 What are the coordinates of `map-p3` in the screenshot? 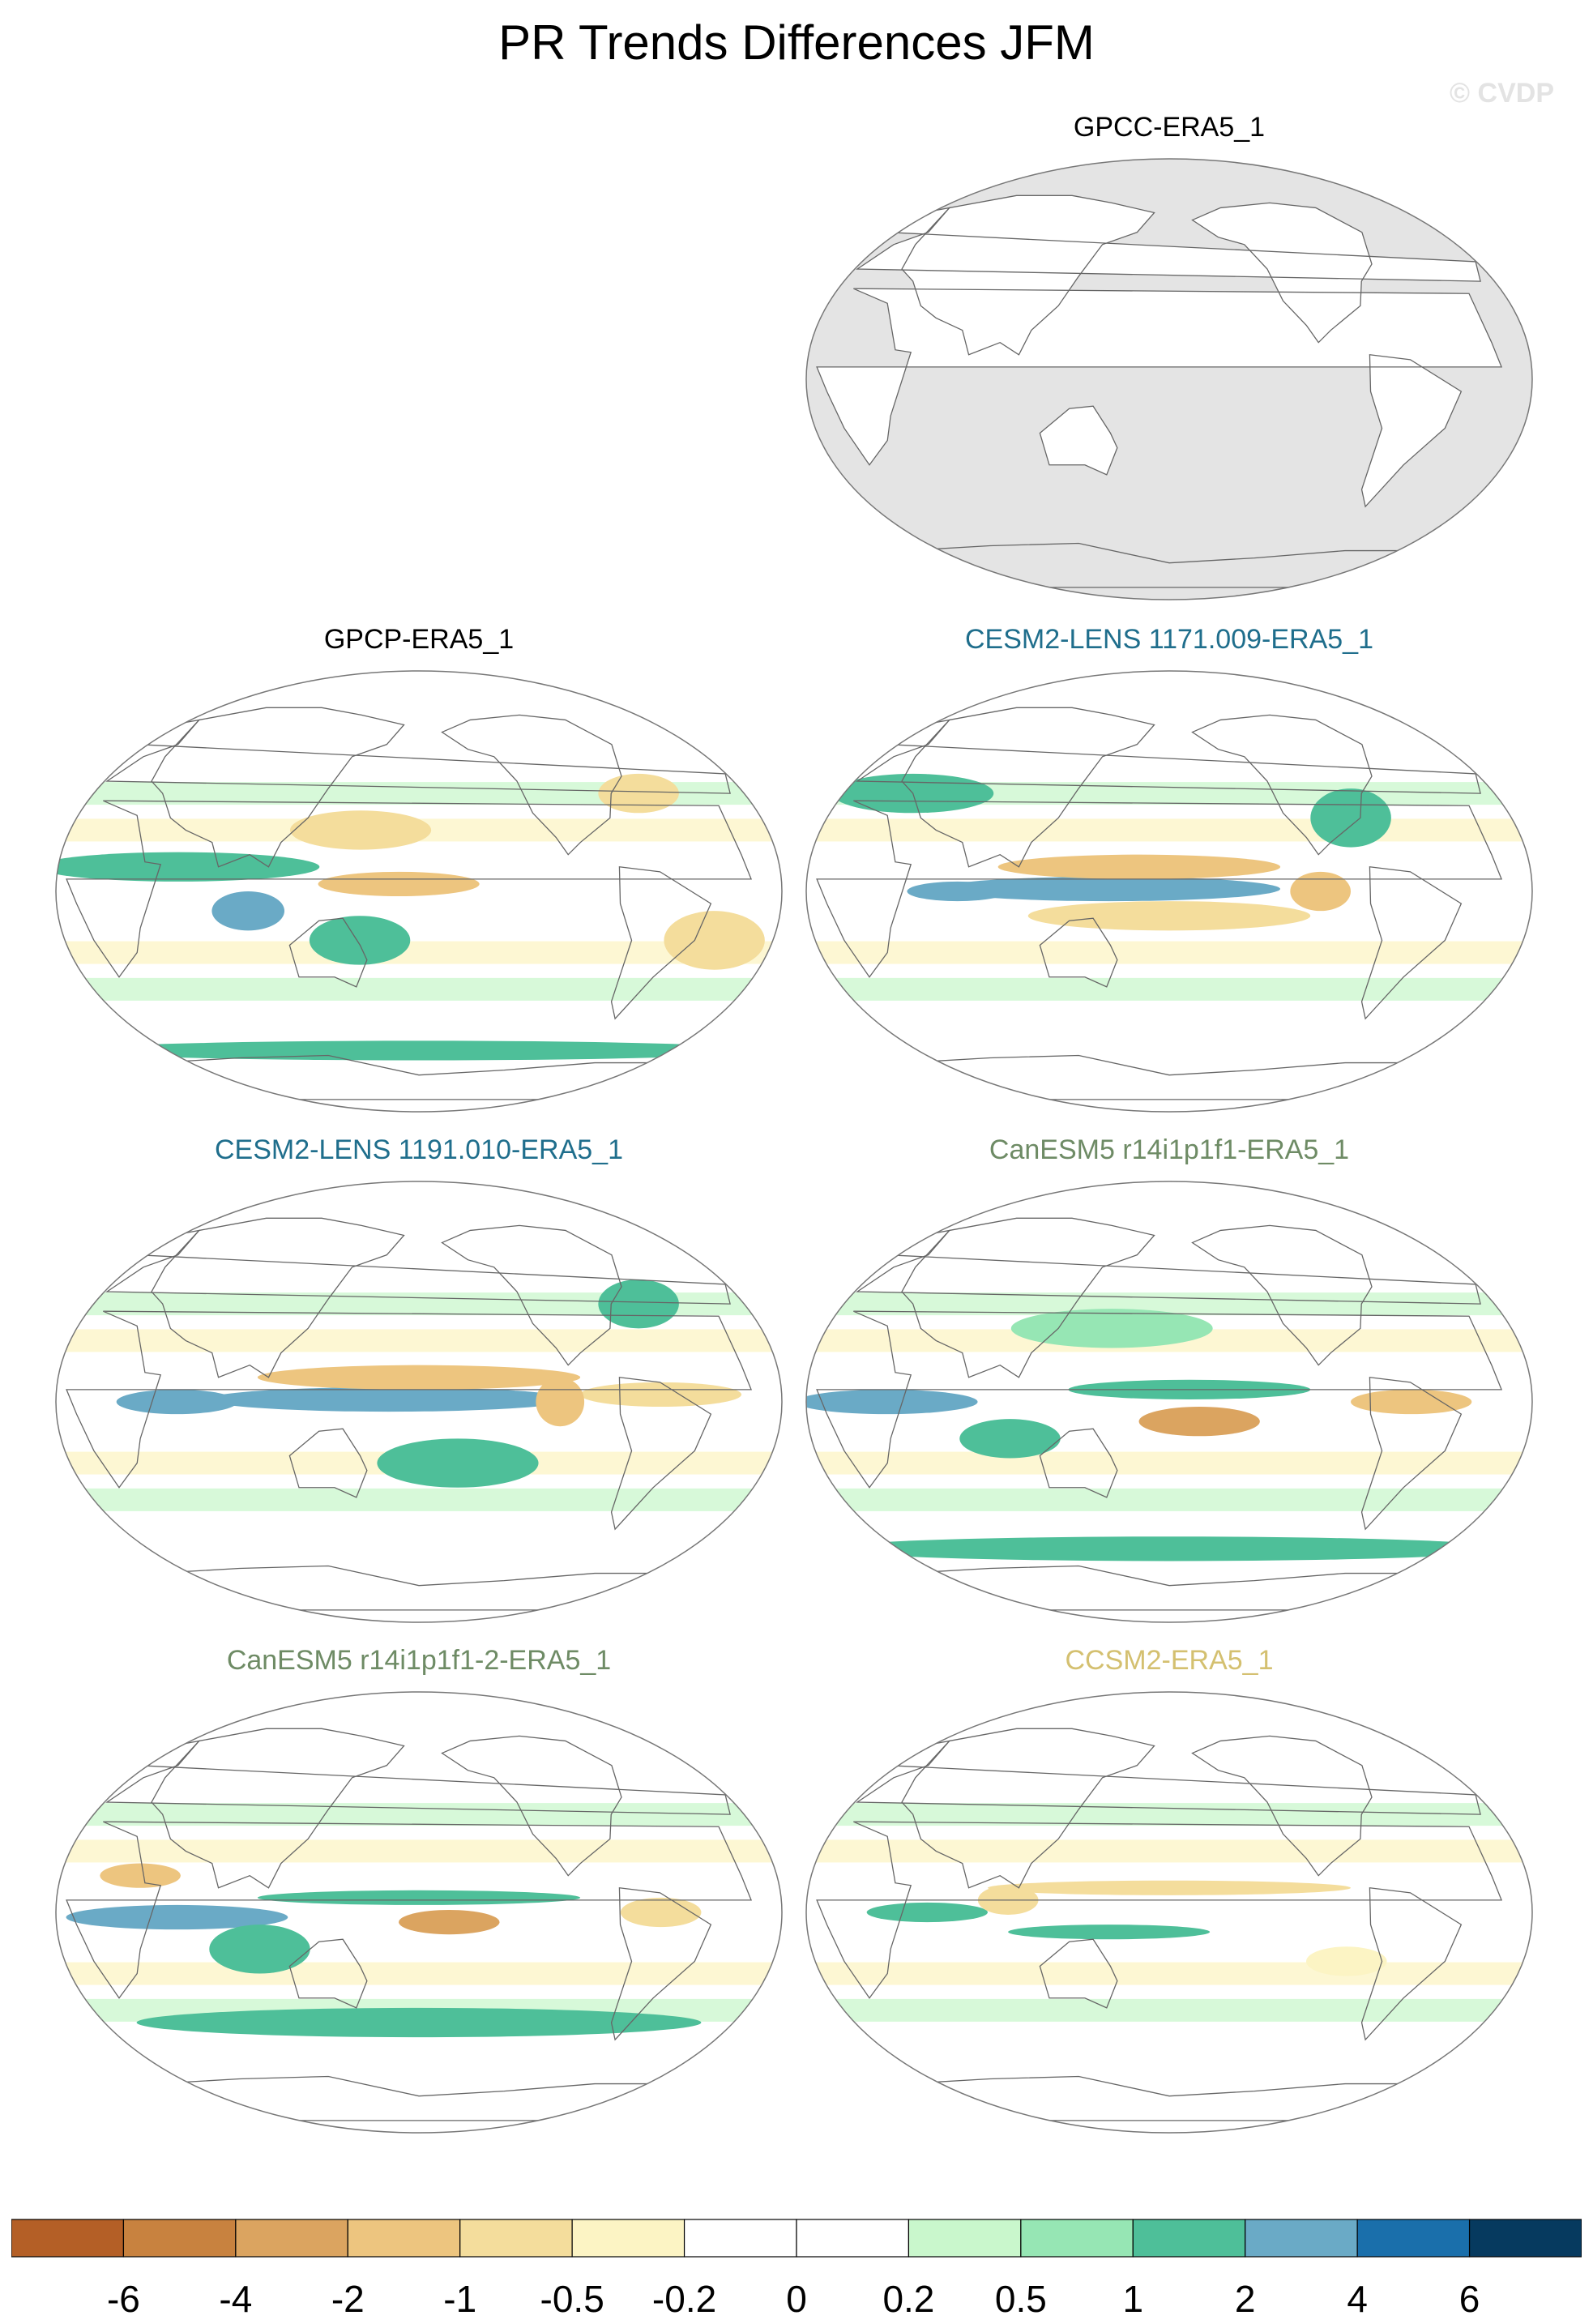 It's located at (1169, 891).